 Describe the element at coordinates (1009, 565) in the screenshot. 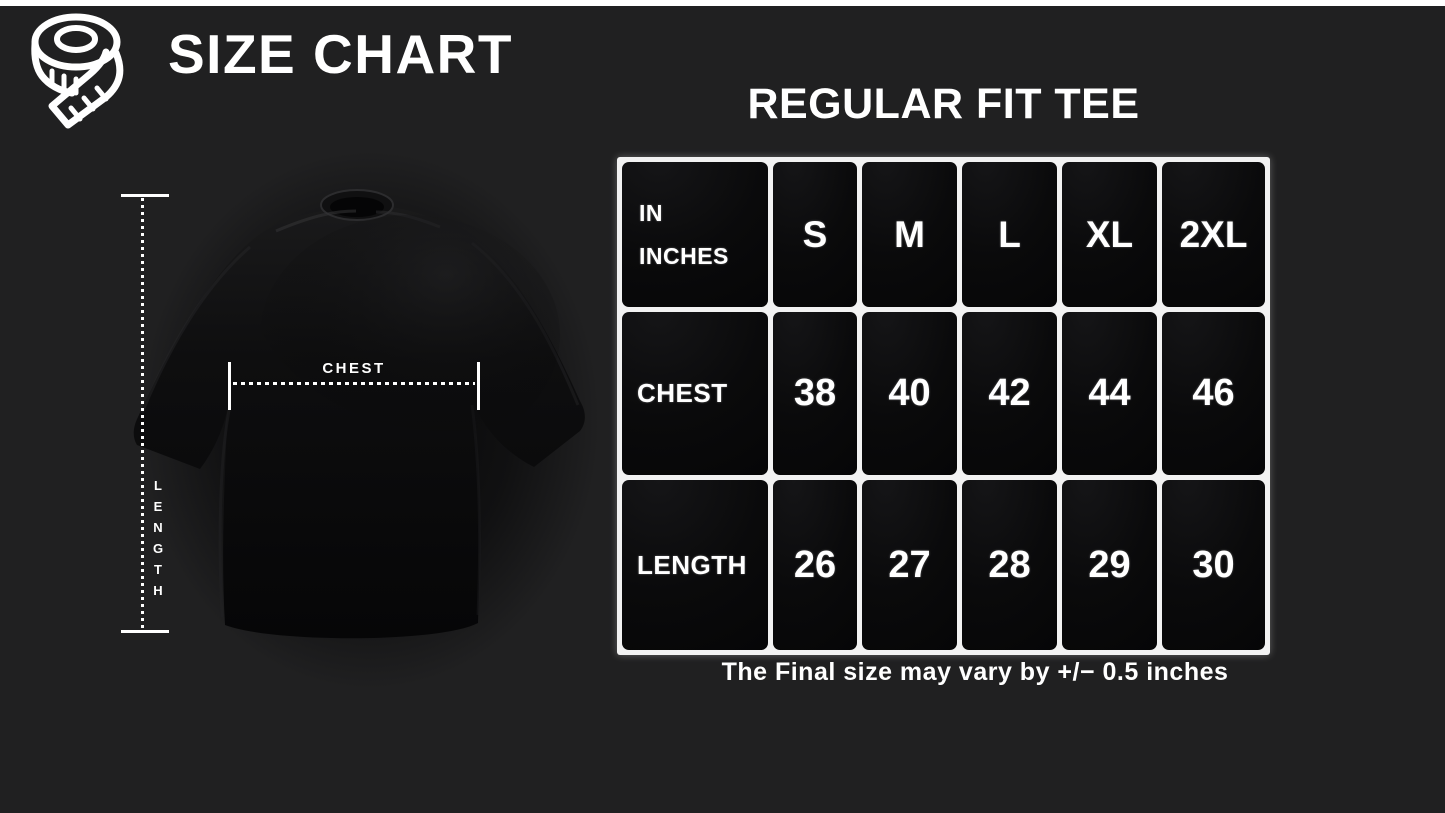

I see `length-value-l: 28` at that location.